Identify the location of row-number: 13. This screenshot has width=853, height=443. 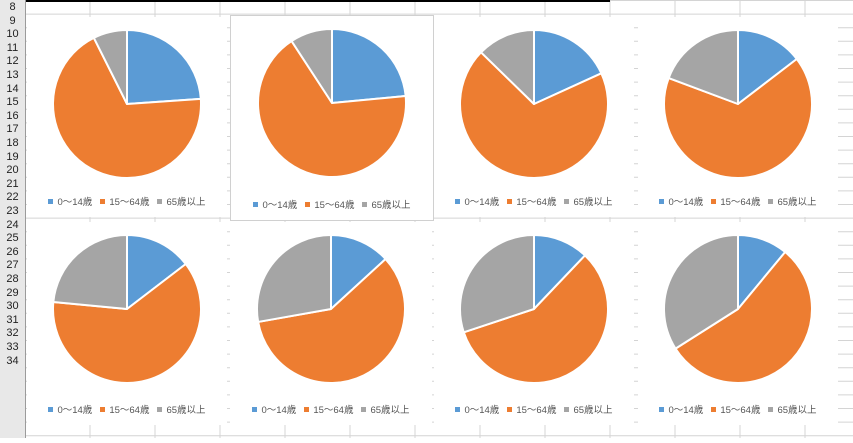
(12, 75).